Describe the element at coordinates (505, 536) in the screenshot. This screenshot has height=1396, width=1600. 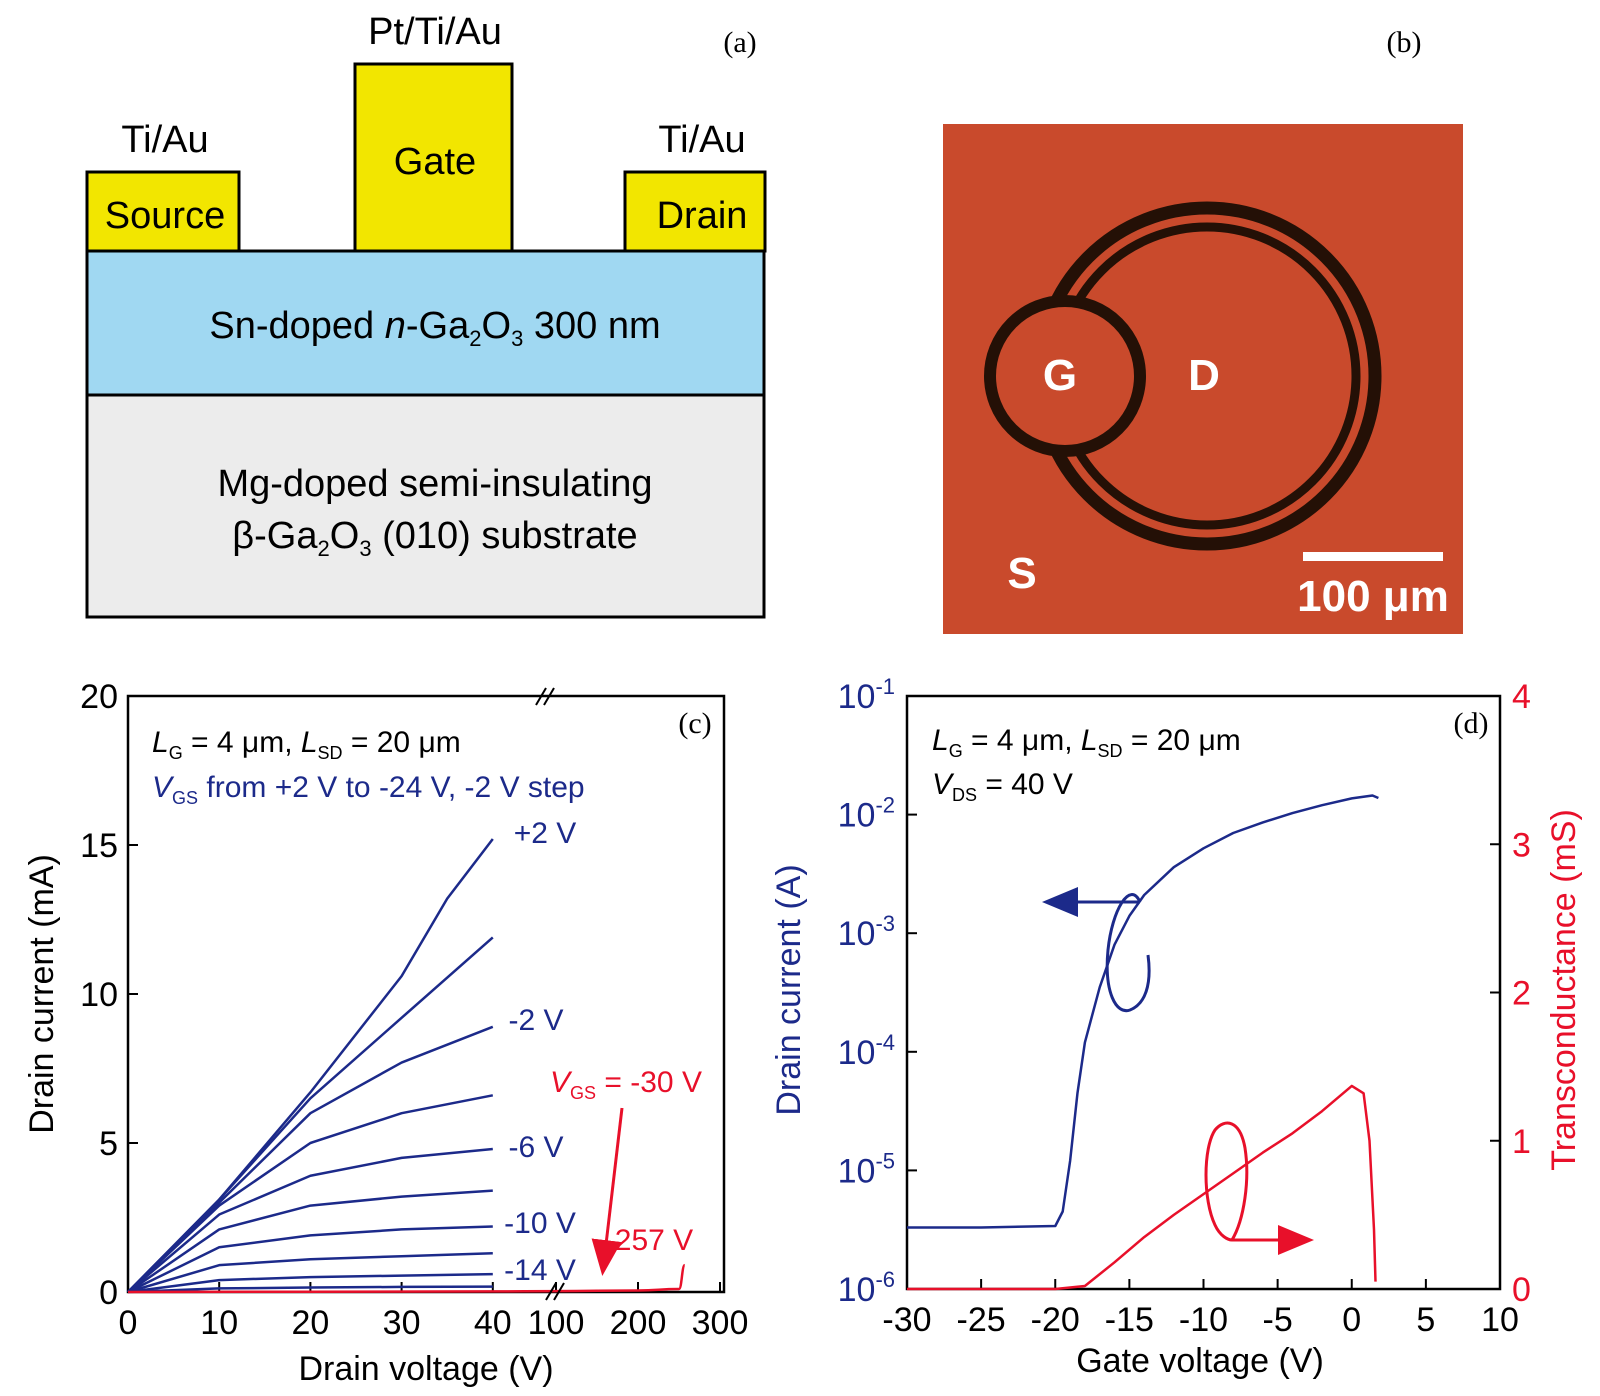
I see `substrate-text-post: (010) substrate` at that location.